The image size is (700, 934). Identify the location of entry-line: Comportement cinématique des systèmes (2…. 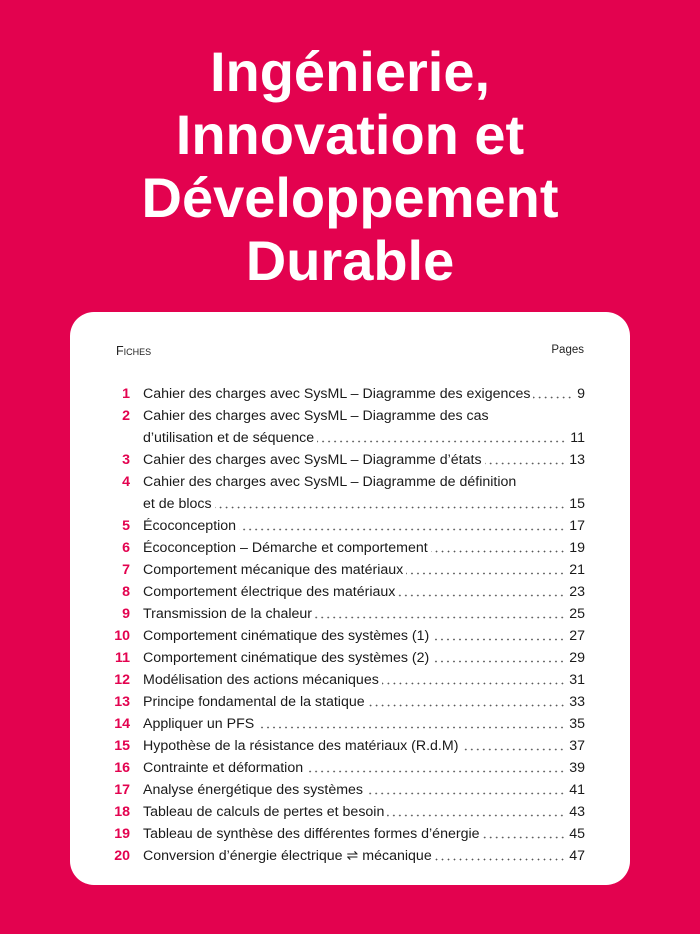
(364, 658).